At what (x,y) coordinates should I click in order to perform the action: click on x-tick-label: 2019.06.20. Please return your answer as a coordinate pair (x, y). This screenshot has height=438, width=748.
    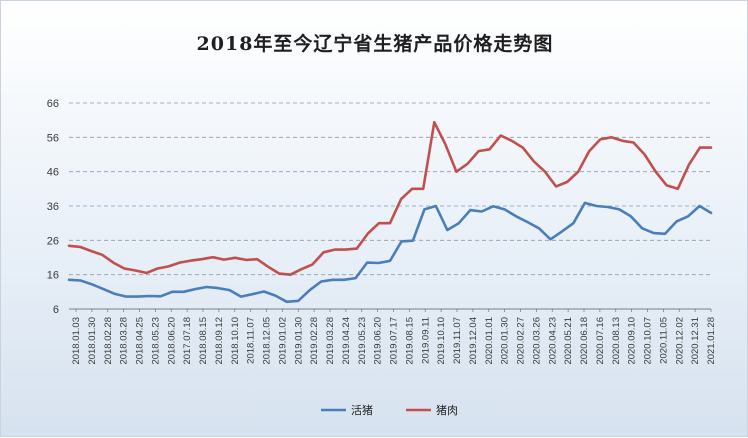
    Looking at the image, I should click on (378, 341).